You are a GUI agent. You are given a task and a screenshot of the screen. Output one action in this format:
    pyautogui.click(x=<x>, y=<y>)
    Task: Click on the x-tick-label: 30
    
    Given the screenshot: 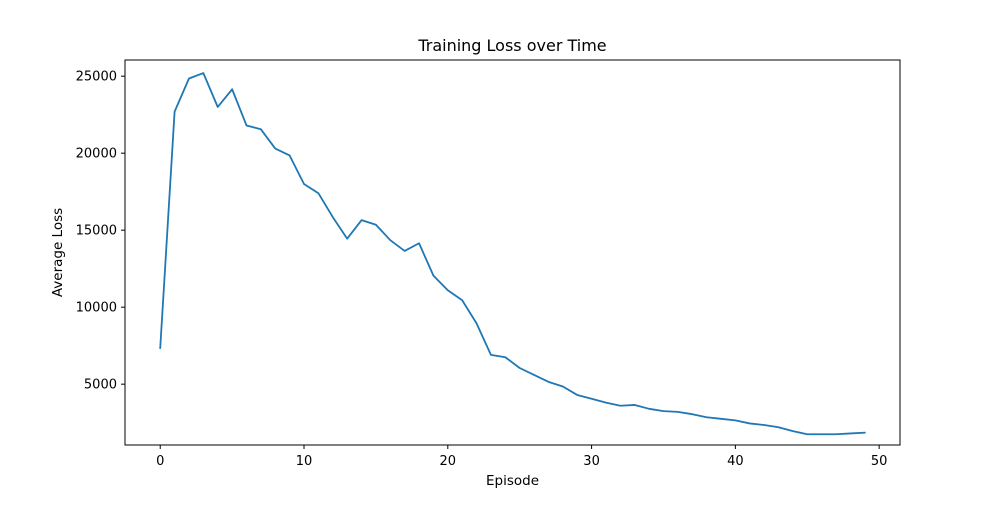 What is the action you would take?
    pyautogui.click(x=591, y=461)
    